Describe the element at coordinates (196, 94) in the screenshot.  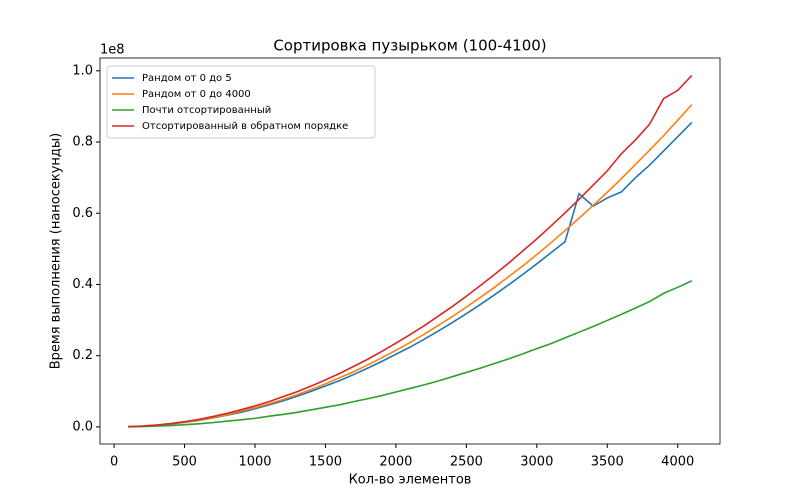
I see `legend-label: Рандом от 0 до 4000` at that location.